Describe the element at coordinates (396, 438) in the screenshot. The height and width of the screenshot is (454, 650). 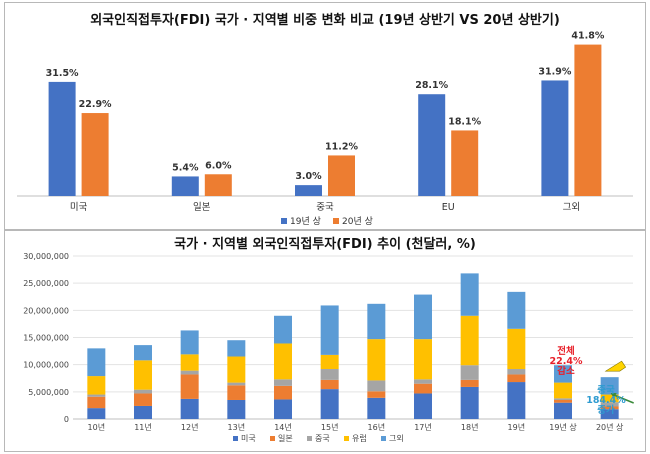
I see `bottom-legend-label: 그외` at that location.